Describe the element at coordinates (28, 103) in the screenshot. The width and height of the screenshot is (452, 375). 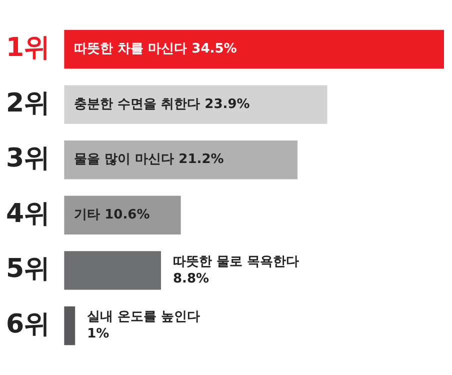
I see `y-tick-label: 2위` at that location.